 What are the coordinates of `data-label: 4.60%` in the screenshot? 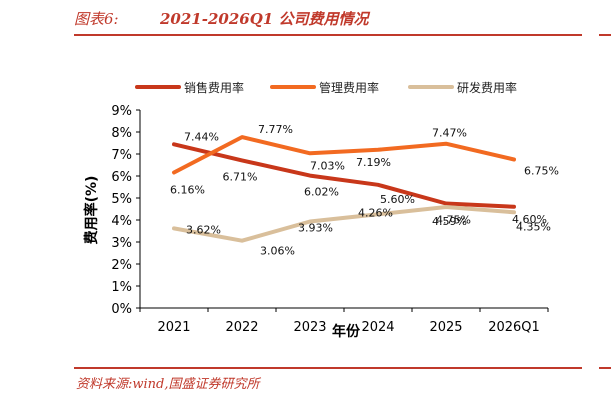 It's located at (529, 219).